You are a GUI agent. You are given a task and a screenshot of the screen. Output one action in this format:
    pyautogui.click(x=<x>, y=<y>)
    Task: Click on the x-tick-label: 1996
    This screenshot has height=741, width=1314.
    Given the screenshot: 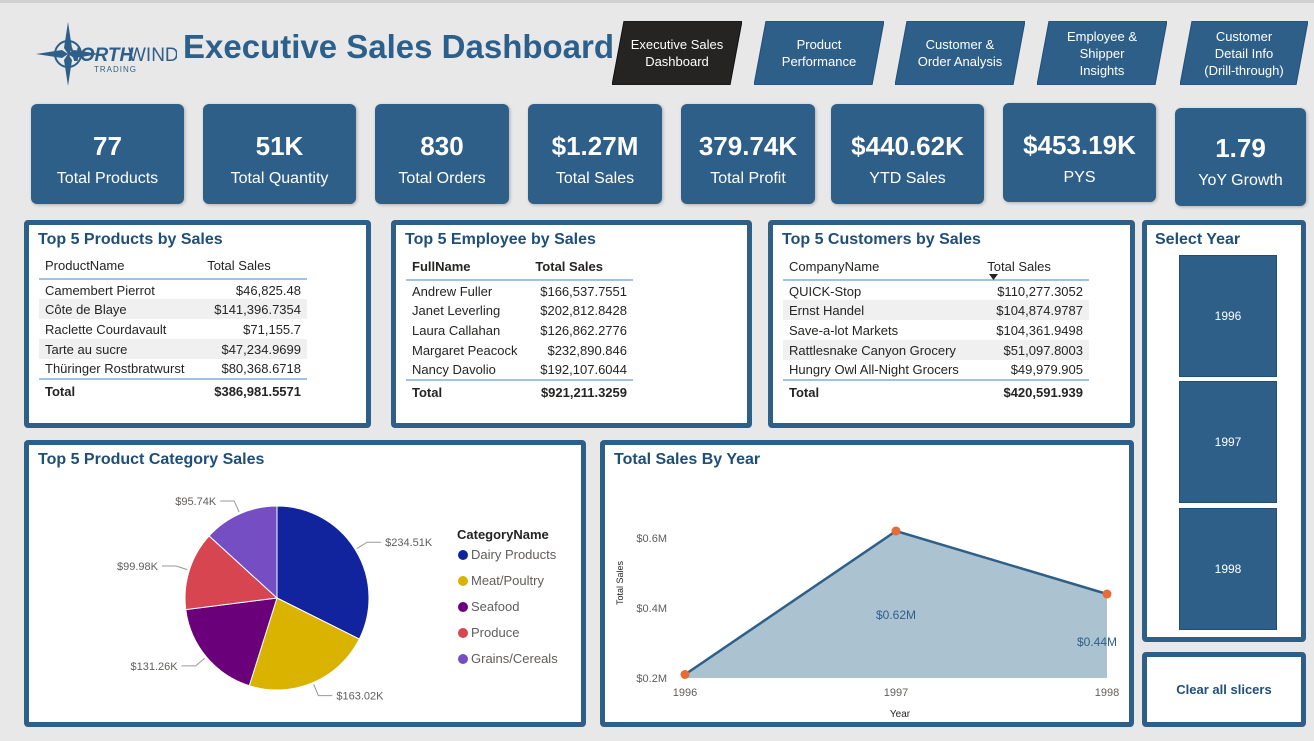 What is the action you would take?
    pyautogui.click(x=685, y=693)
    